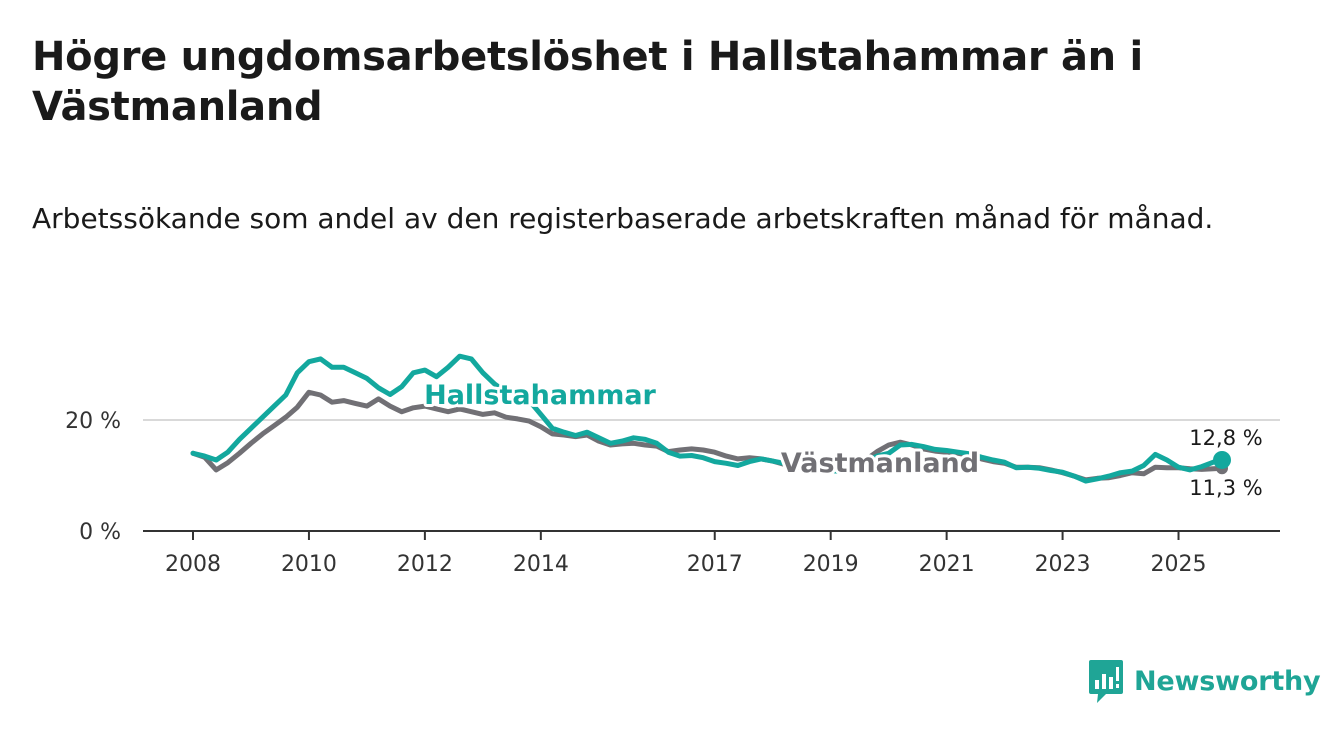 The image size is (1340, 734). What do you see at coordinates (193, 564) in the screenshot?
I see `x-tick-label: 2008` at bounding box center [193, 564].